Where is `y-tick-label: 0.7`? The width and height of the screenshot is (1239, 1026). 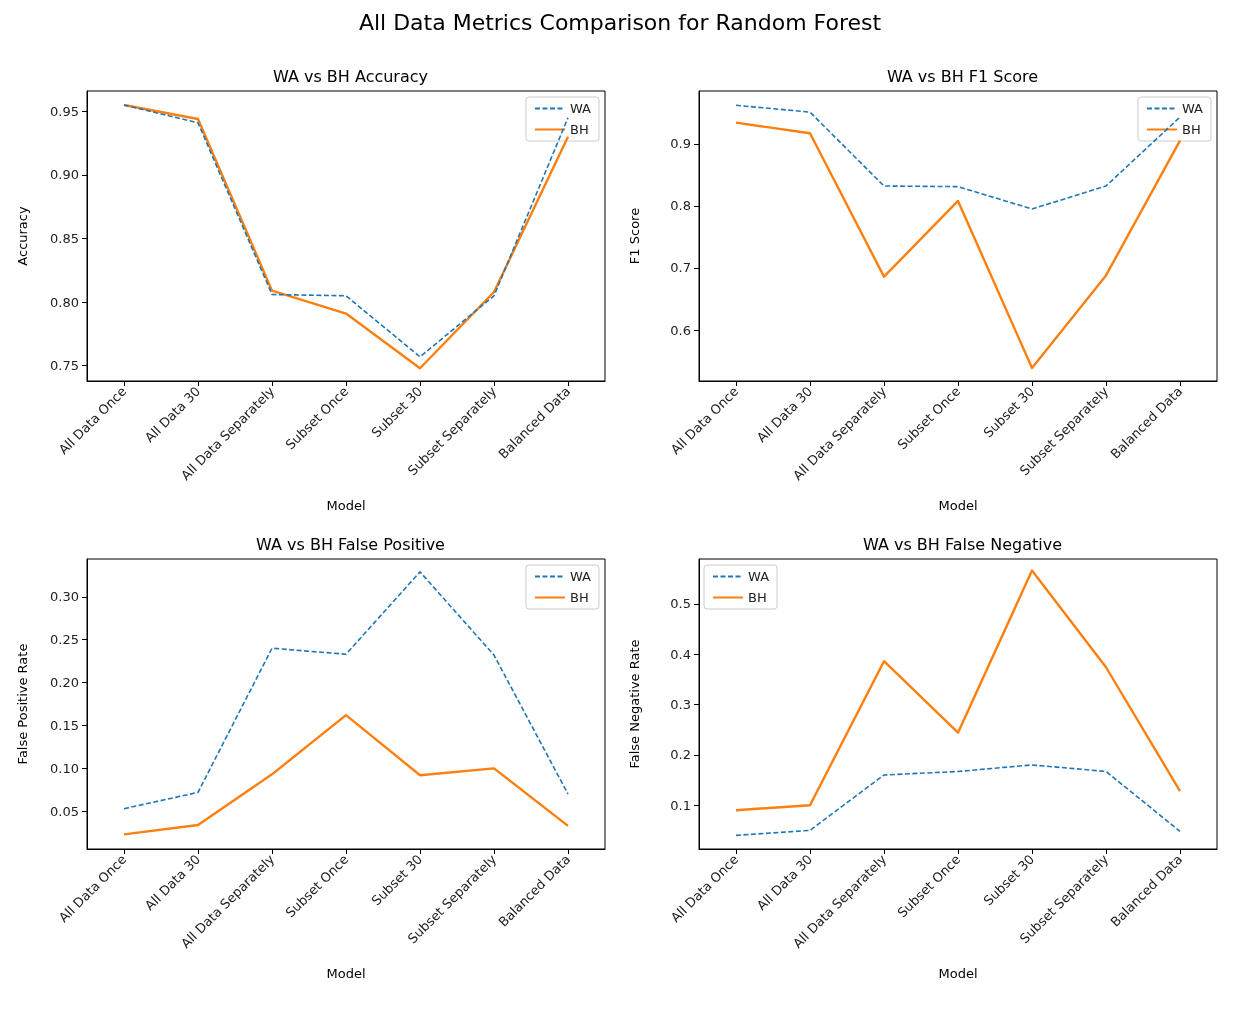
y-tick-label: 0.7 is located at coordinates (680, 268).